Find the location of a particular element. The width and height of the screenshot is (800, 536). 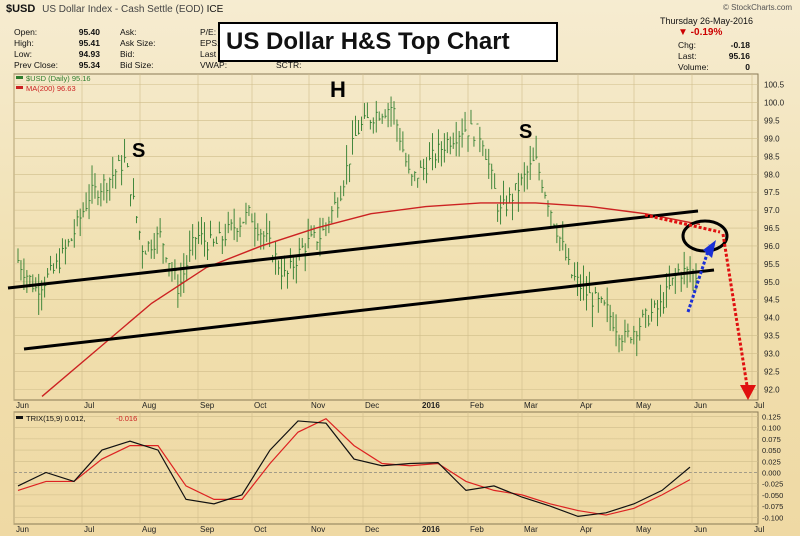

trix-legend-entry: TRIX(15,9) 0.012, is located at coordinates (56, 418).